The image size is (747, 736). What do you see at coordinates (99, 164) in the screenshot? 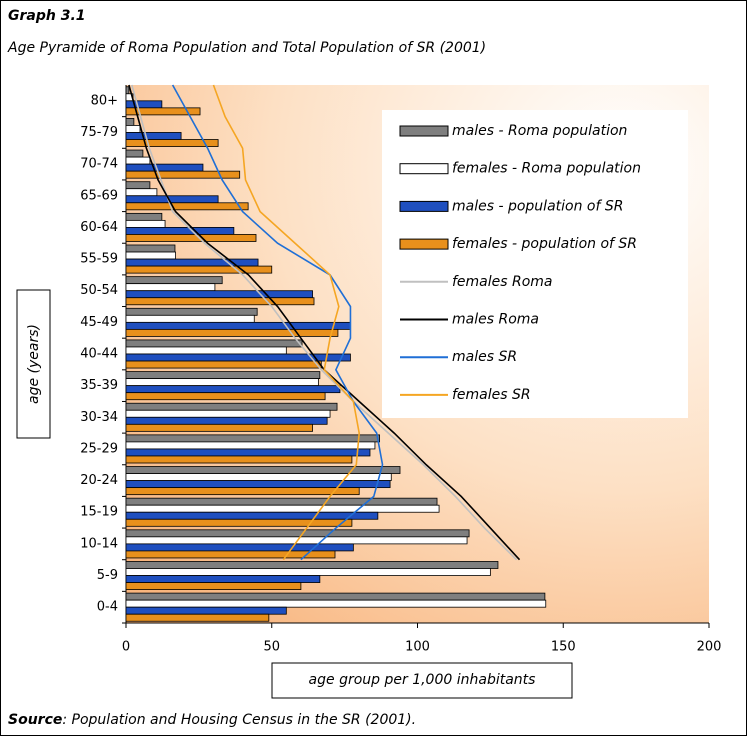
I see `y-tick-label: 70-74` at bounding box center [99, 164].